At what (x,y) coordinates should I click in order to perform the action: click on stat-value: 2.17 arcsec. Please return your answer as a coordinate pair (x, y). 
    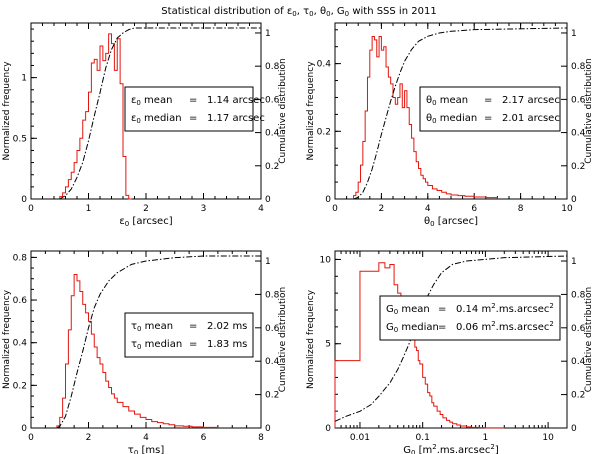
    Looking at the image, I should click on (531, 100).